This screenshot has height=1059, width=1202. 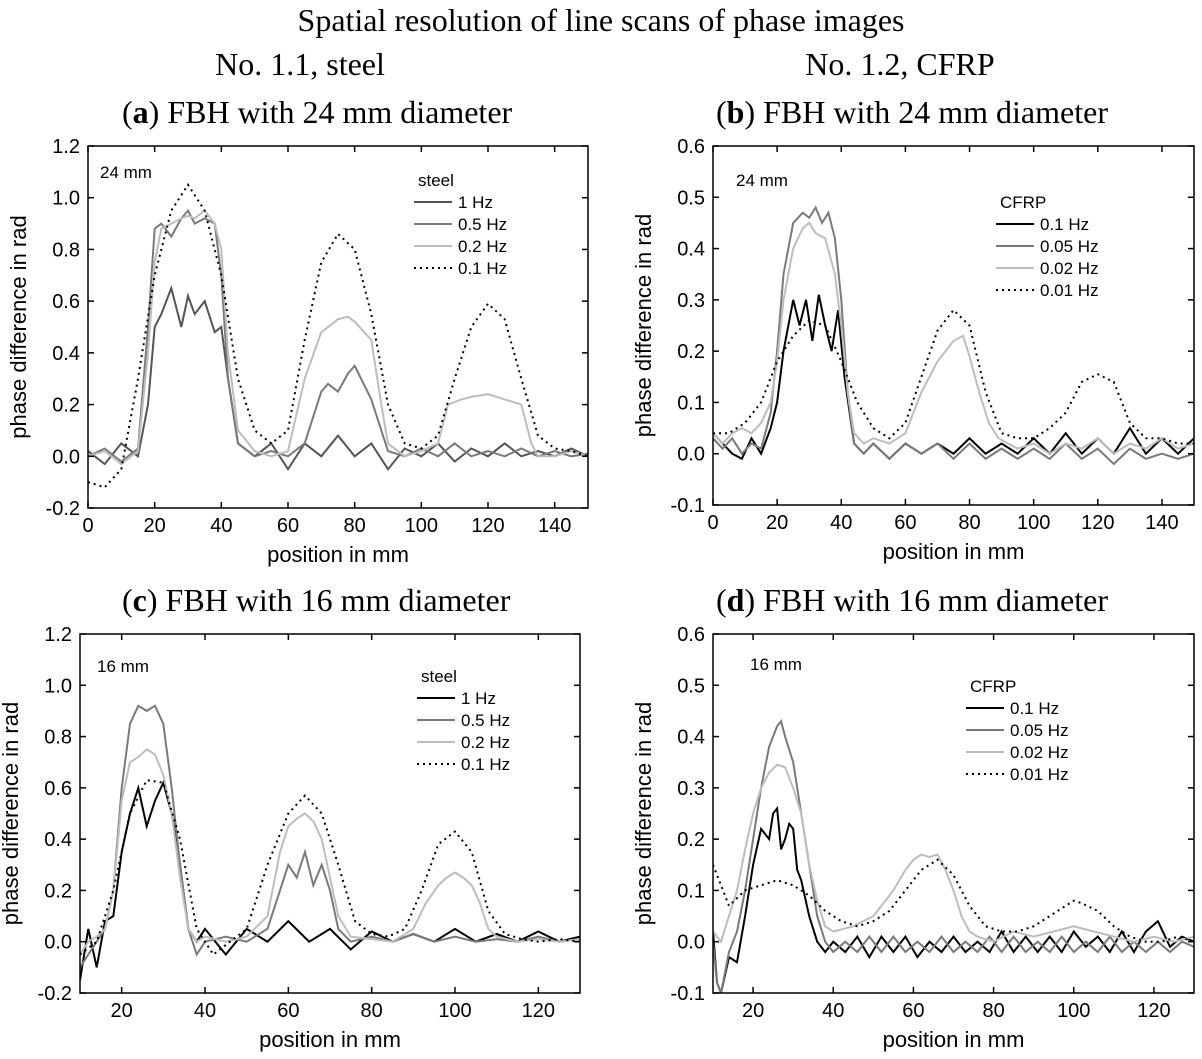 What do you see at coordinates (993, 686) in the screenshot?
I see `legend-title-d: CFRP` at bounding box center [993, 686].